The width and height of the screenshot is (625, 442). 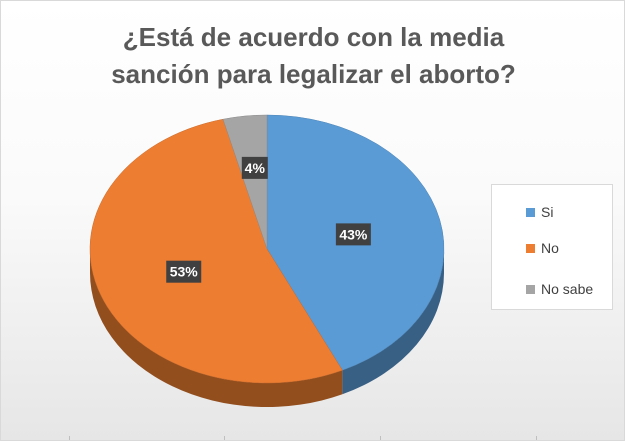 I want to click on legend-label-no: No, so click(x=550, y=248).